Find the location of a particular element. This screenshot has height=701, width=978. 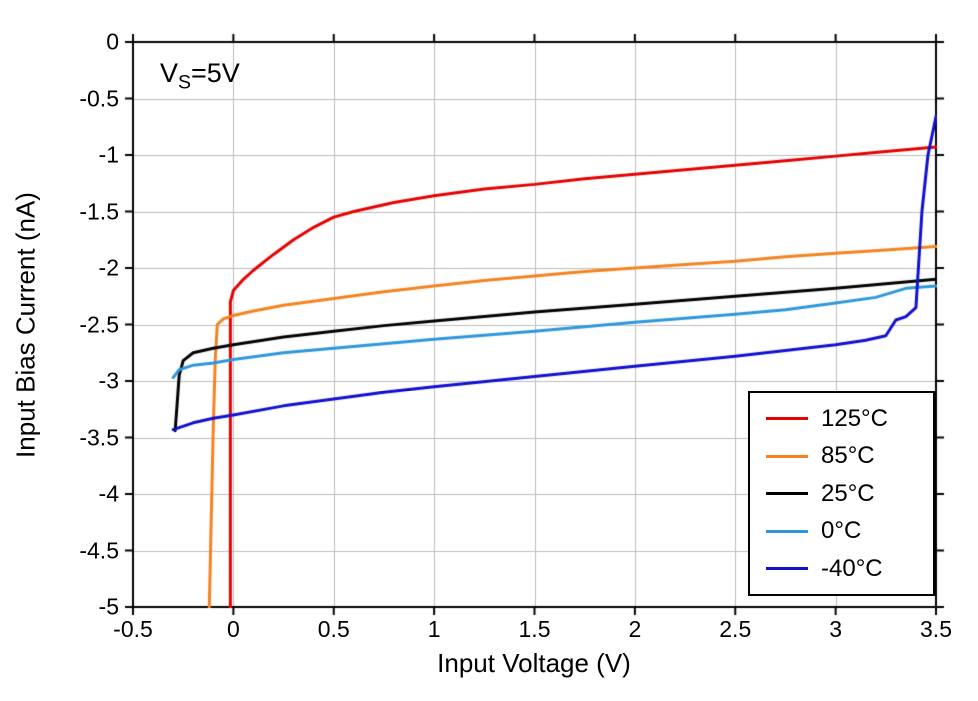

x-tick-label: -0.5 is located at coordinates (133, 629).